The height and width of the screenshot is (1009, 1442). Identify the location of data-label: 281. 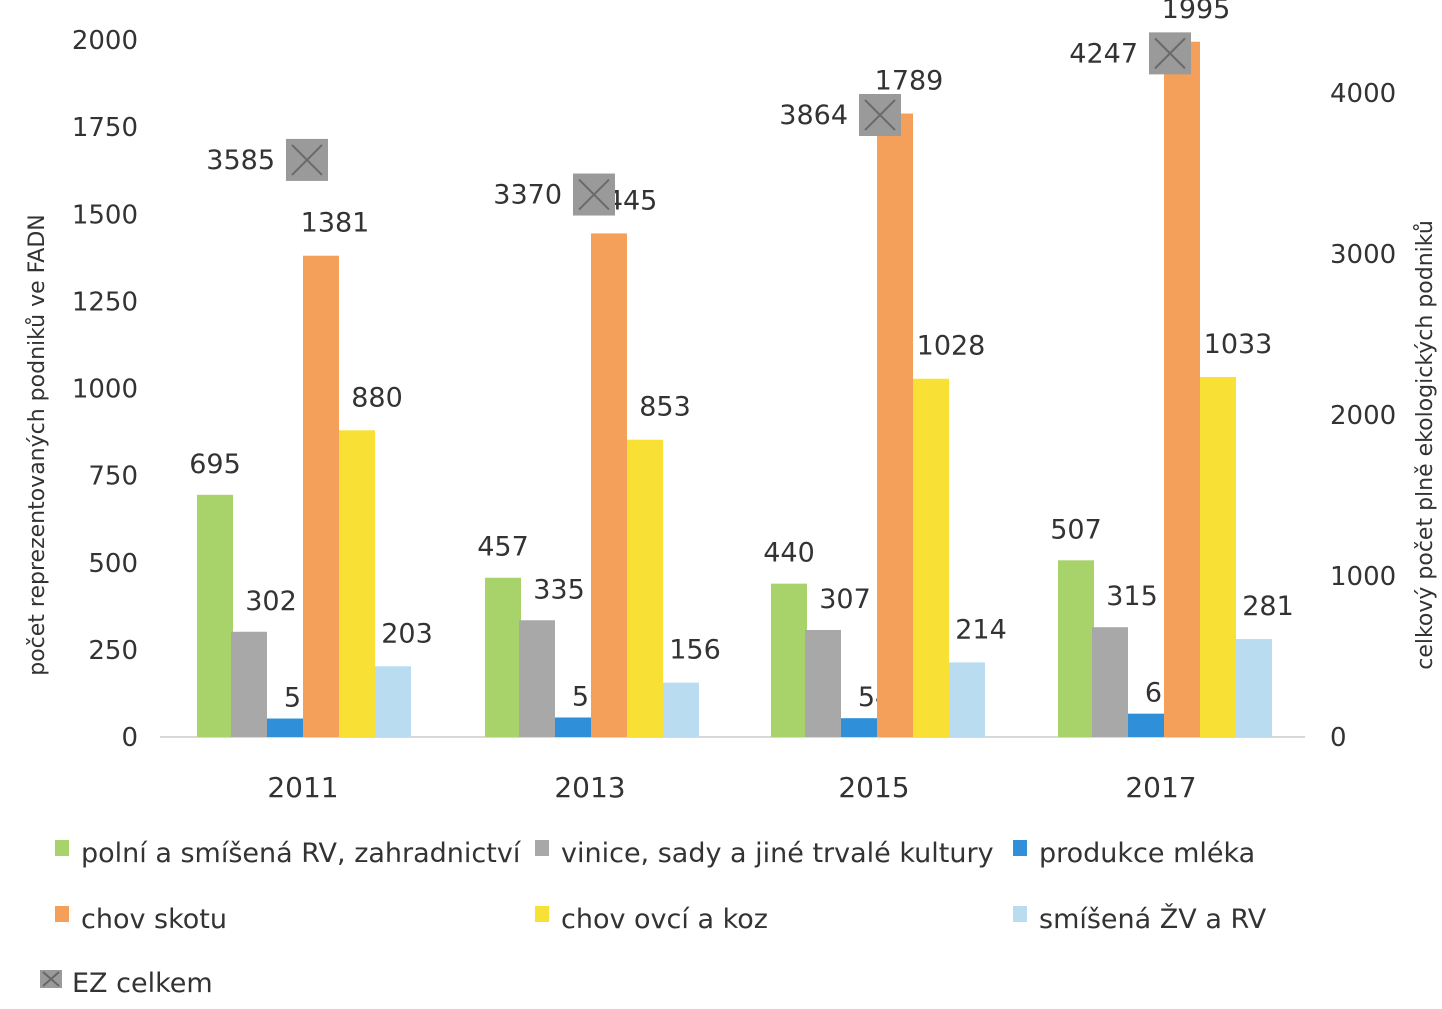
(1268, 606).